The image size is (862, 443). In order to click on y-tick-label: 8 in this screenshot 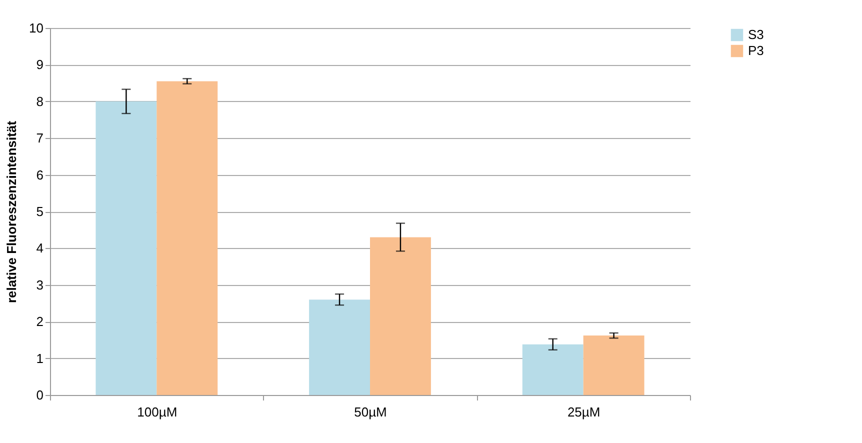, I will do `click(40, 101)`.